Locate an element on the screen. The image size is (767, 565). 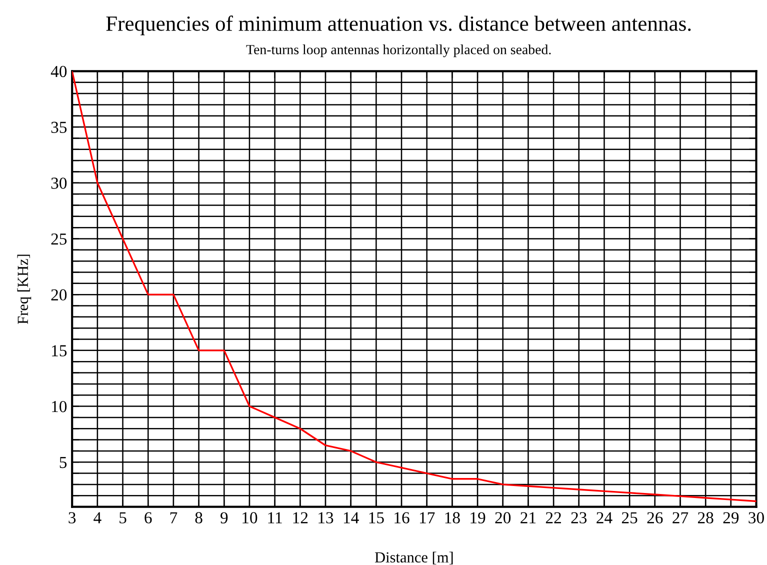
y-tick-label: 30 is located at coordinates (59, 183).